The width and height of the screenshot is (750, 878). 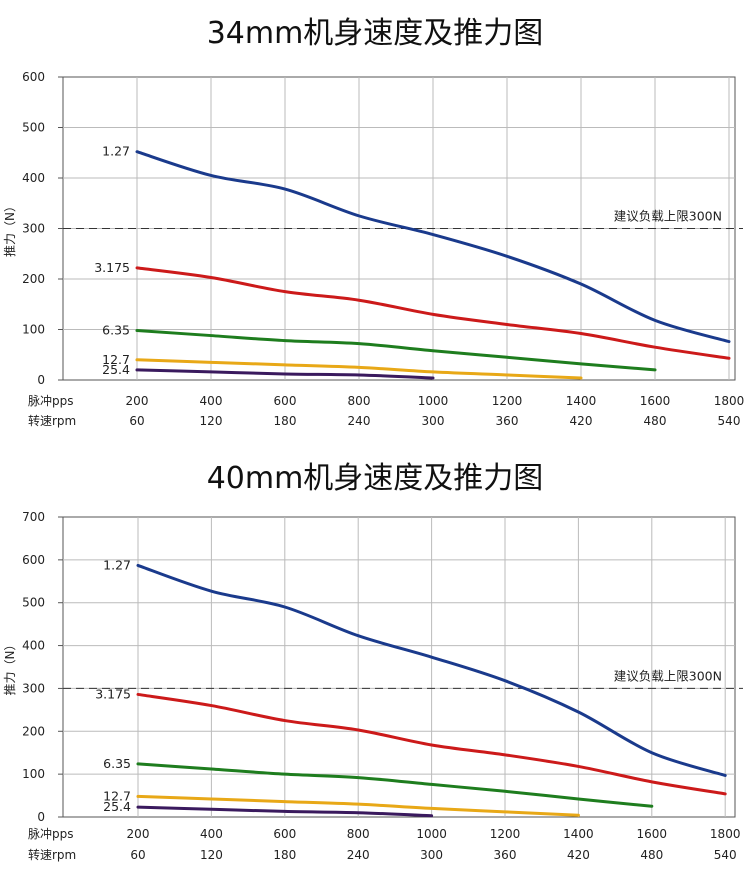 I want to click on y-tick-label: 700, so click(x=33, y=517).